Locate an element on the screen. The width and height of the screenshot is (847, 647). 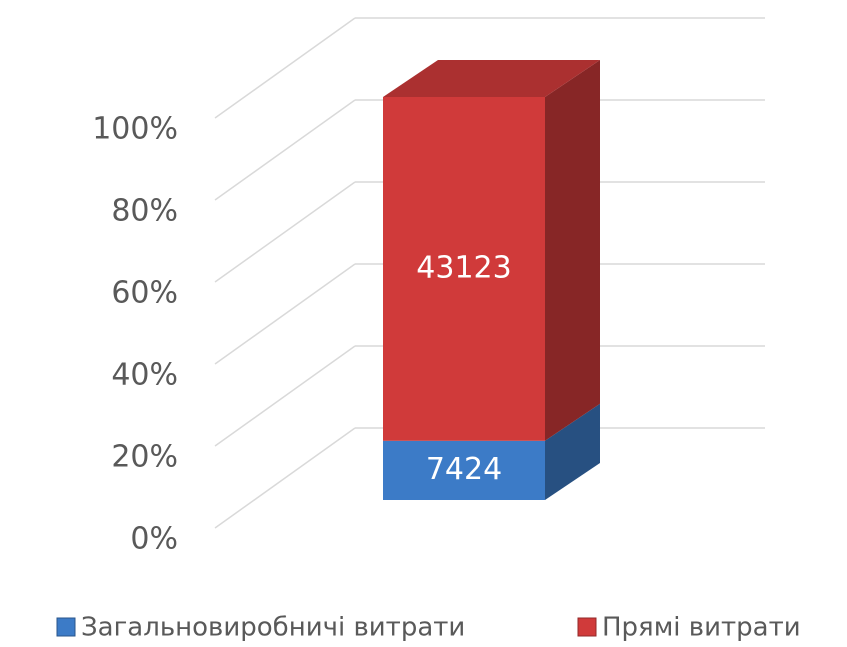
y-tick-label: 100% is located at coordinates (135, 129).